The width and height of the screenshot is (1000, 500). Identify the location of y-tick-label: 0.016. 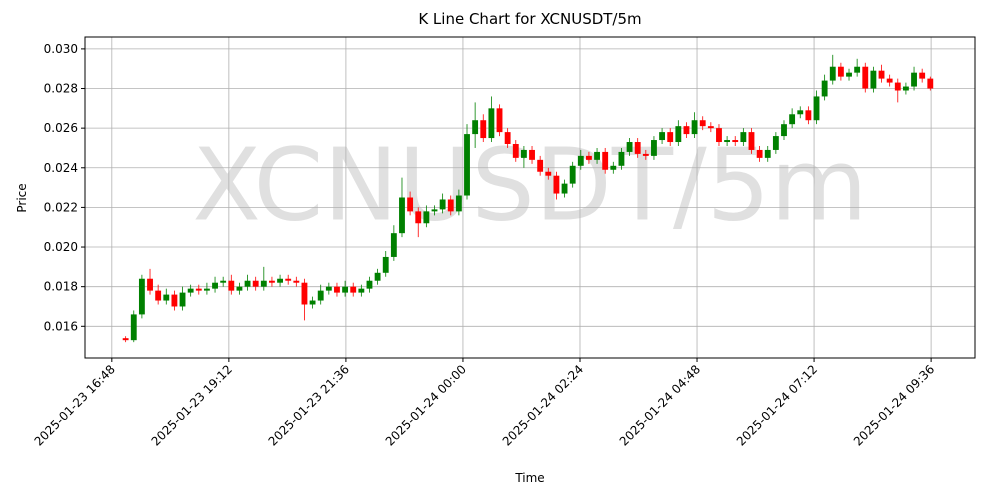
(61, 326).